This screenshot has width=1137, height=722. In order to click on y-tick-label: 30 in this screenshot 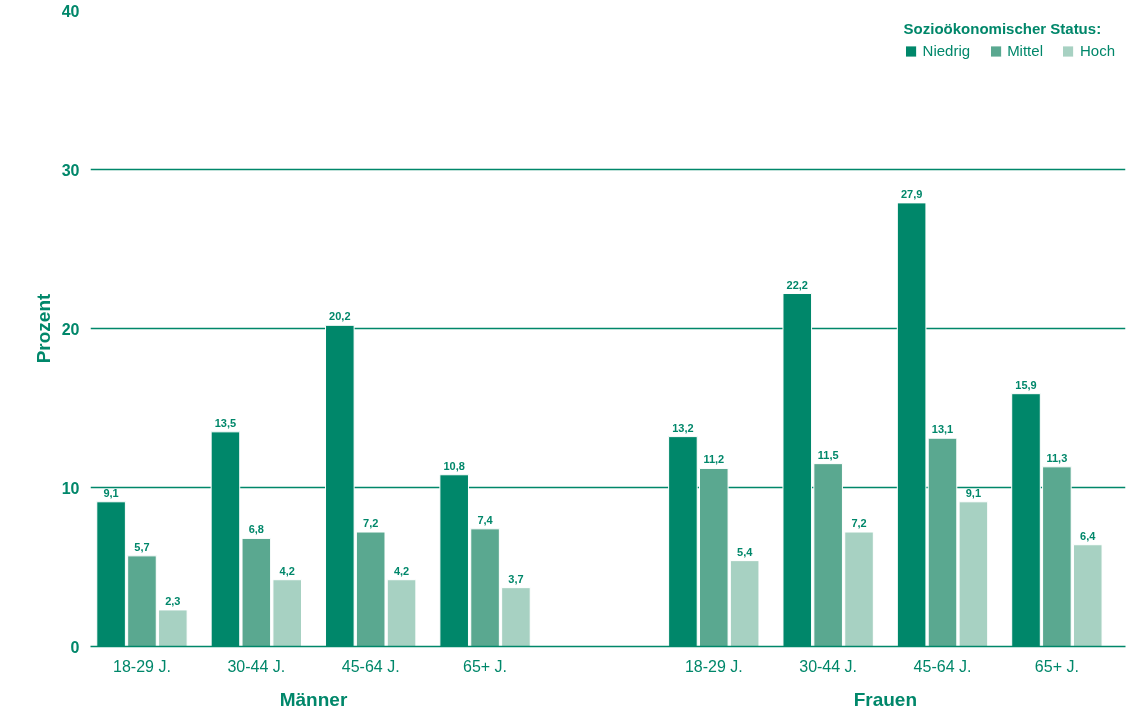, I will do `click(70, 170)`.